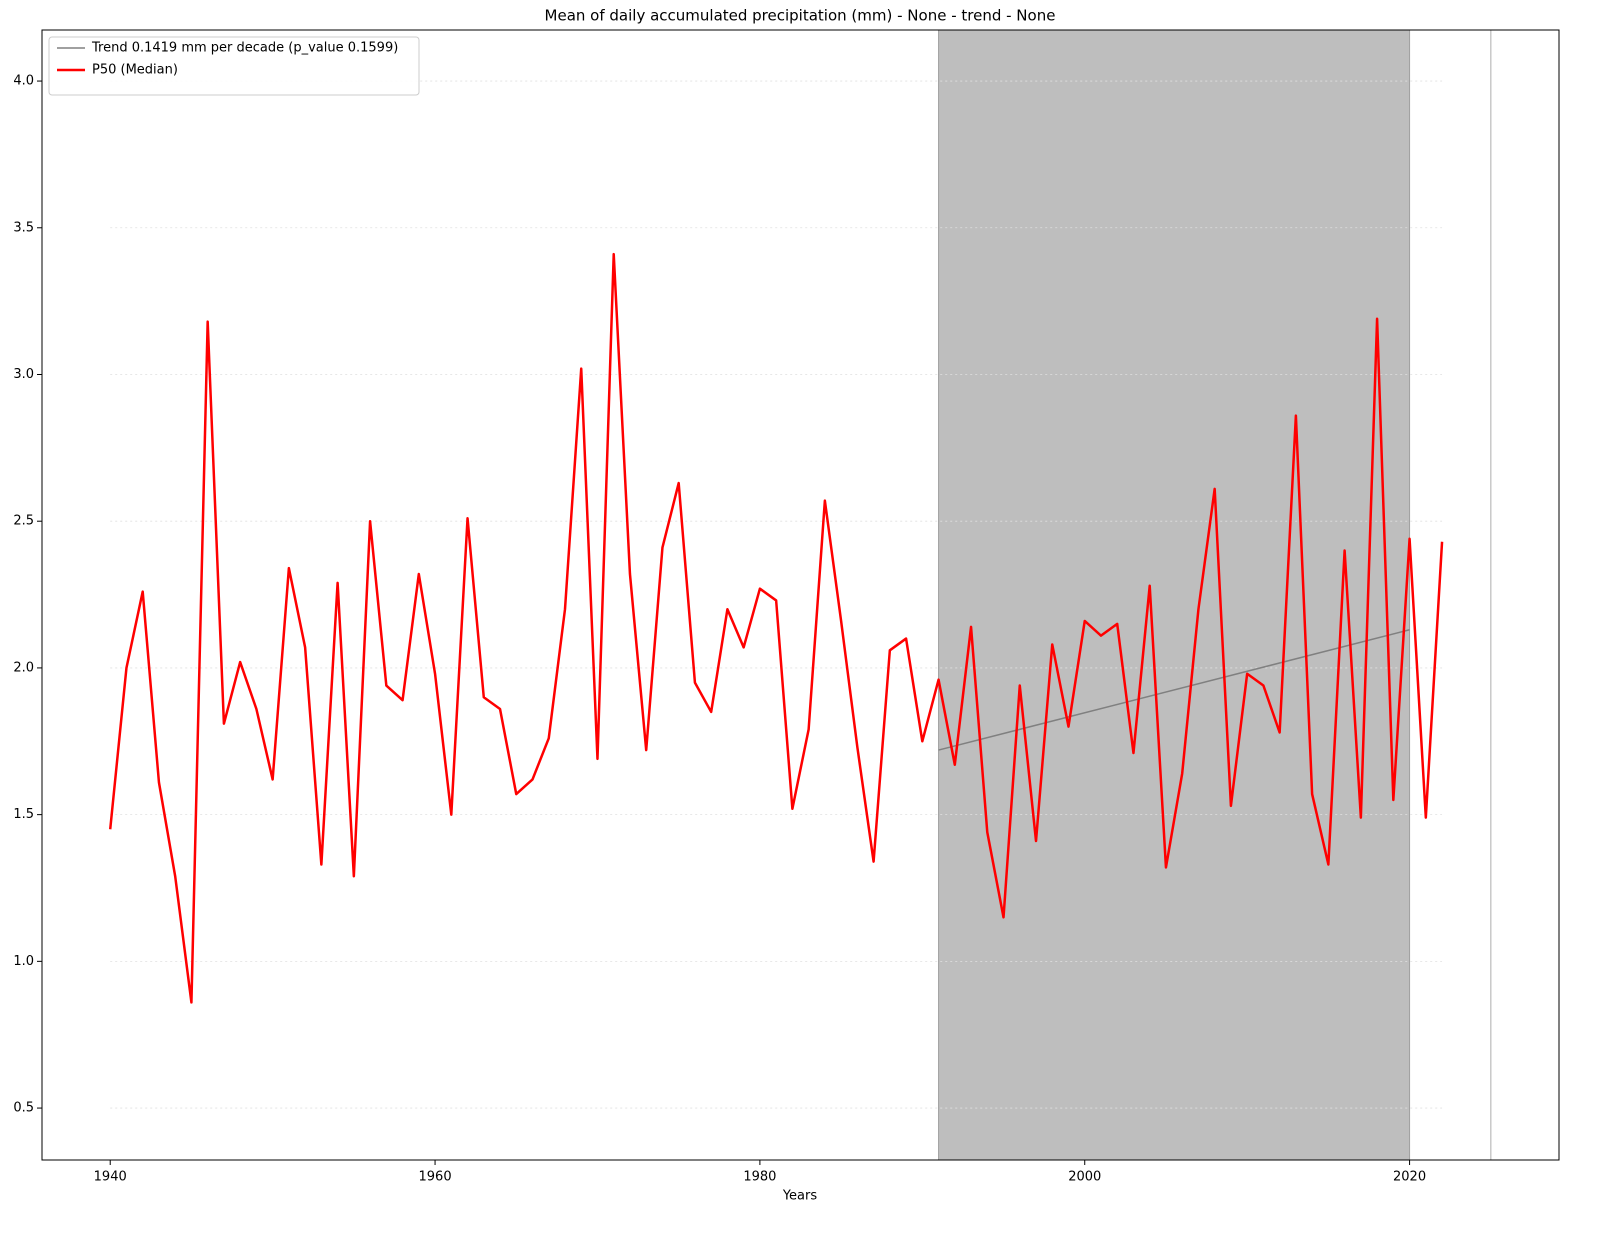  I want to click on y-tick-label: 2.5, so click(23, 521).